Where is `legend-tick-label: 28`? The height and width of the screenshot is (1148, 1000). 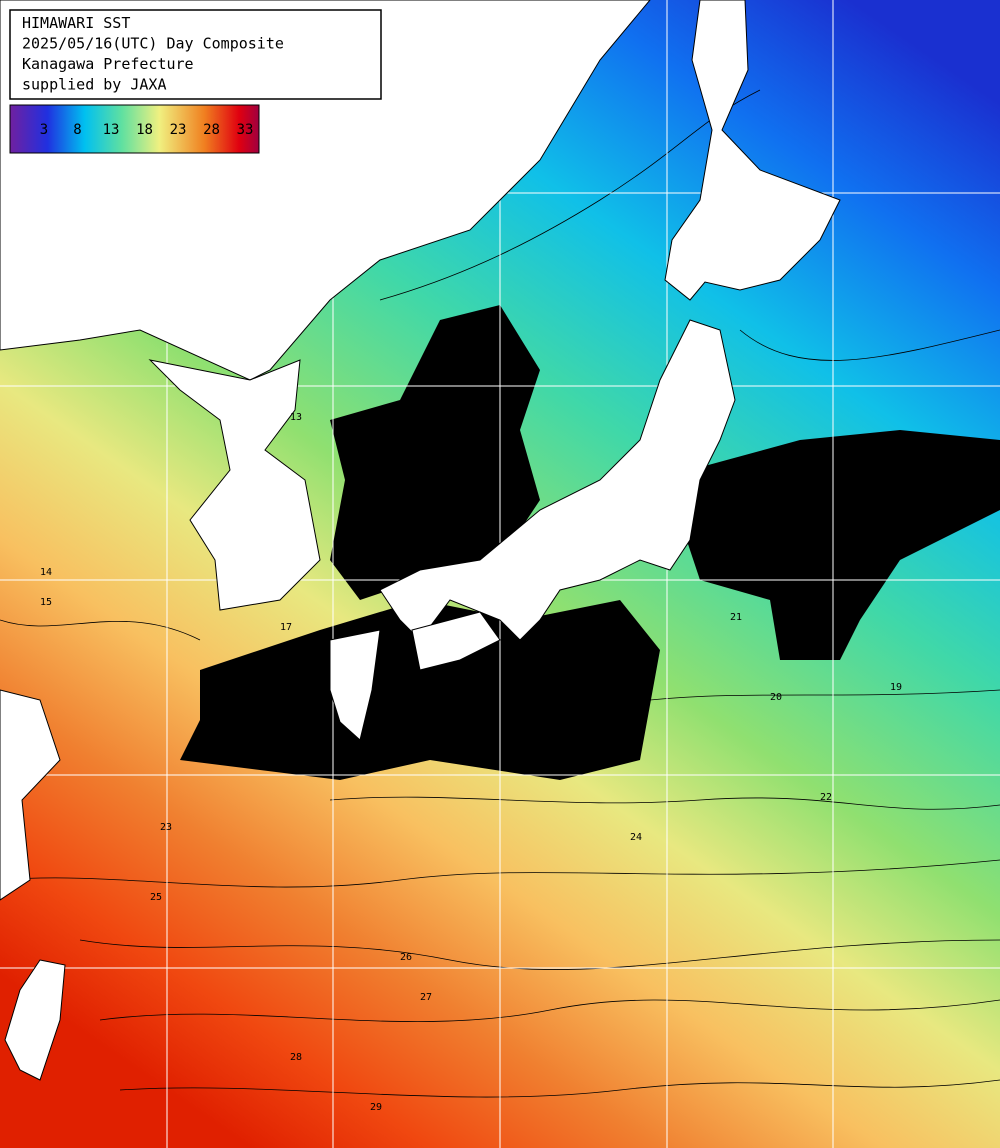
legend-tick-label: 28 is located at coordinates (211, 130).